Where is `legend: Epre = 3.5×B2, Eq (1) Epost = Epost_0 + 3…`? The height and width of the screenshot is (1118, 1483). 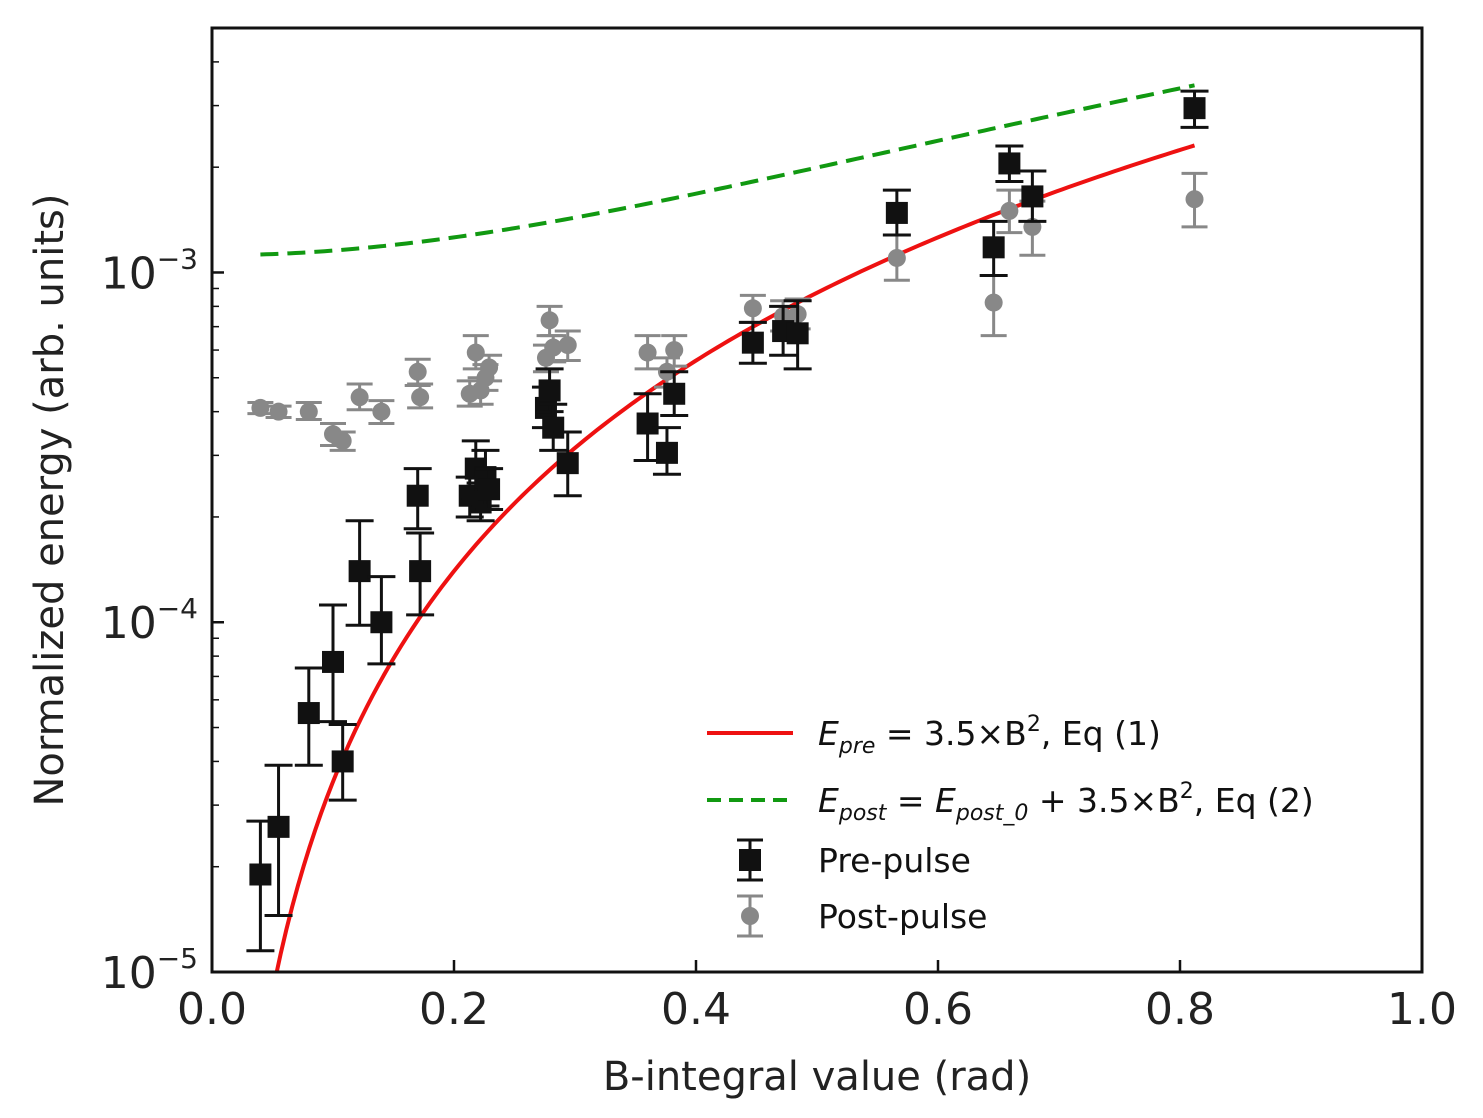 legend: Epre = 3.5×B2, Eq (1) Epost = Epost_0 + 3… is located at coordinates (1010, 825).